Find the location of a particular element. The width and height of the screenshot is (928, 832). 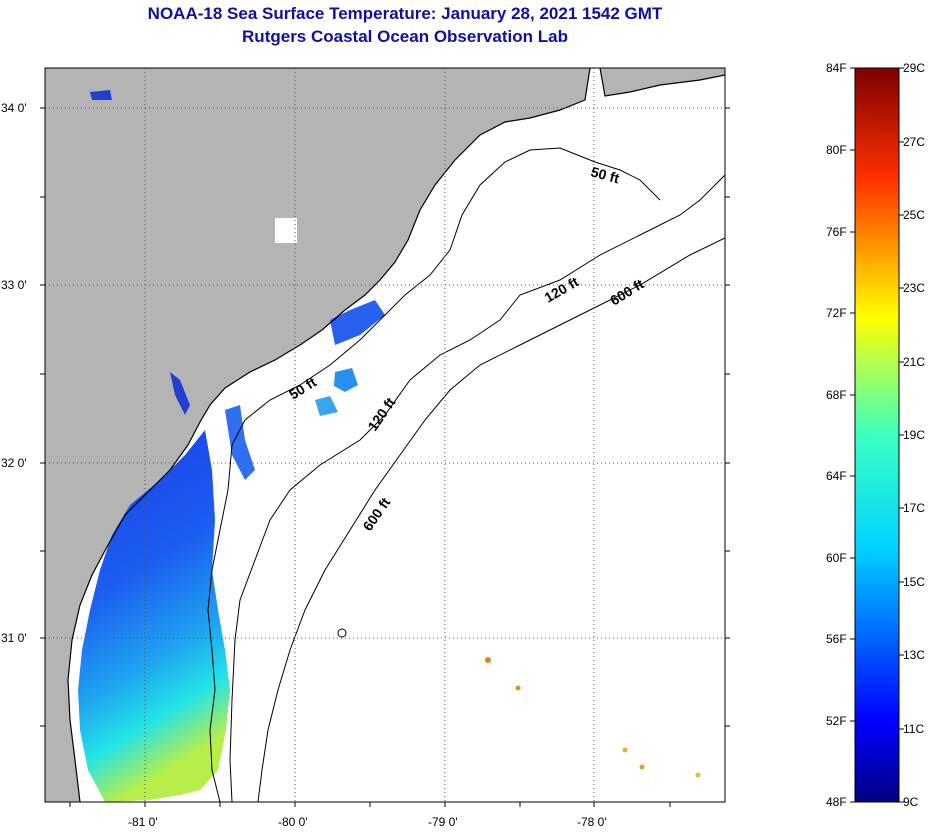

lon-label-79: -79 0' is located at coordinates (443, 822).